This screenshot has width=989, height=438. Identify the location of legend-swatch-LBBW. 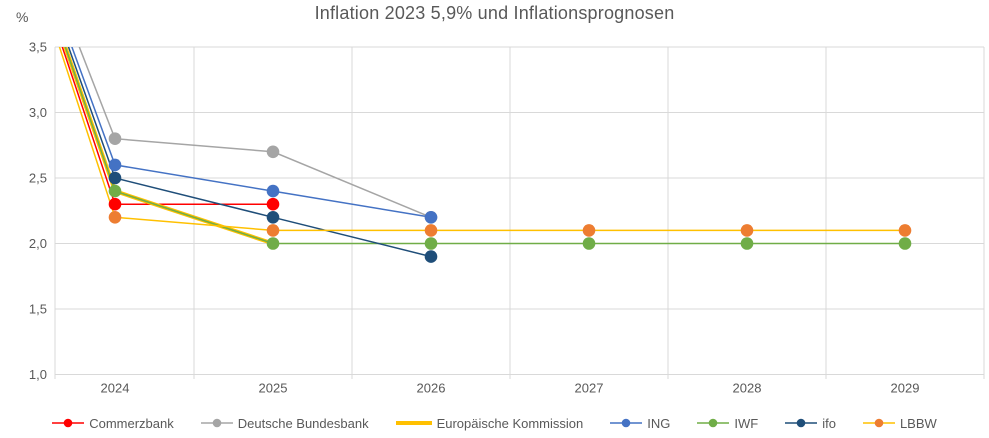
(878, 423).